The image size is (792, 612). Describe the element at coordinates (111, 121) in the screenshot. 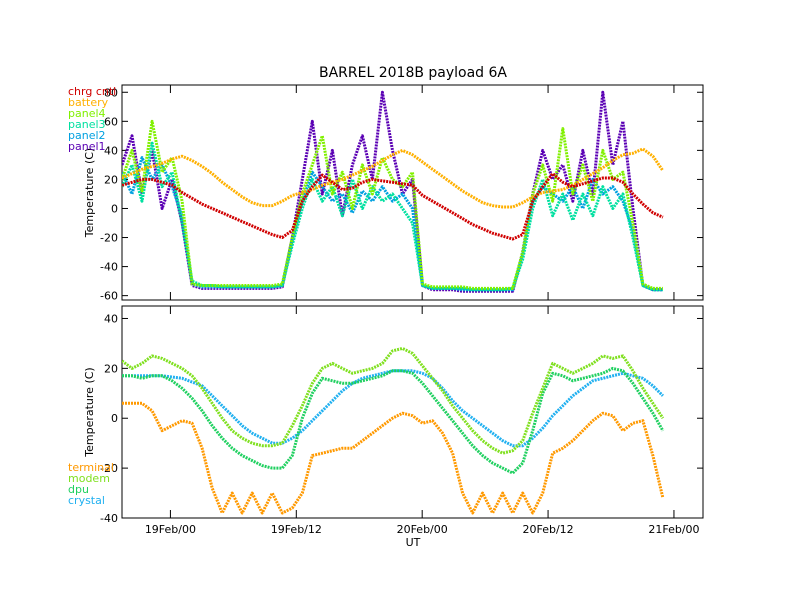

I see `y-tick-label: 60` at that location.